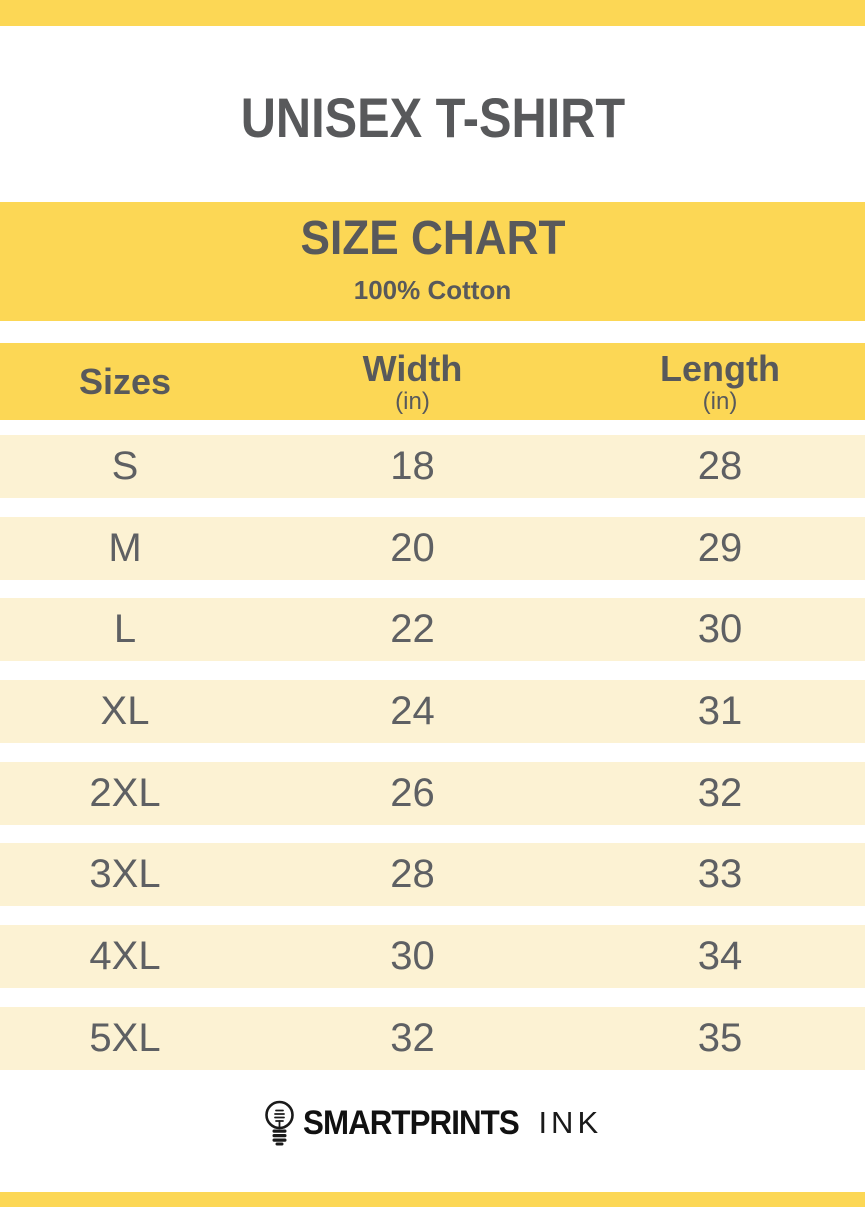 This screenshot has height=1207, width=865. Describe the element at coordinates (279, 1123) in the screenshot. I see `lightbulb-icon` at that location.